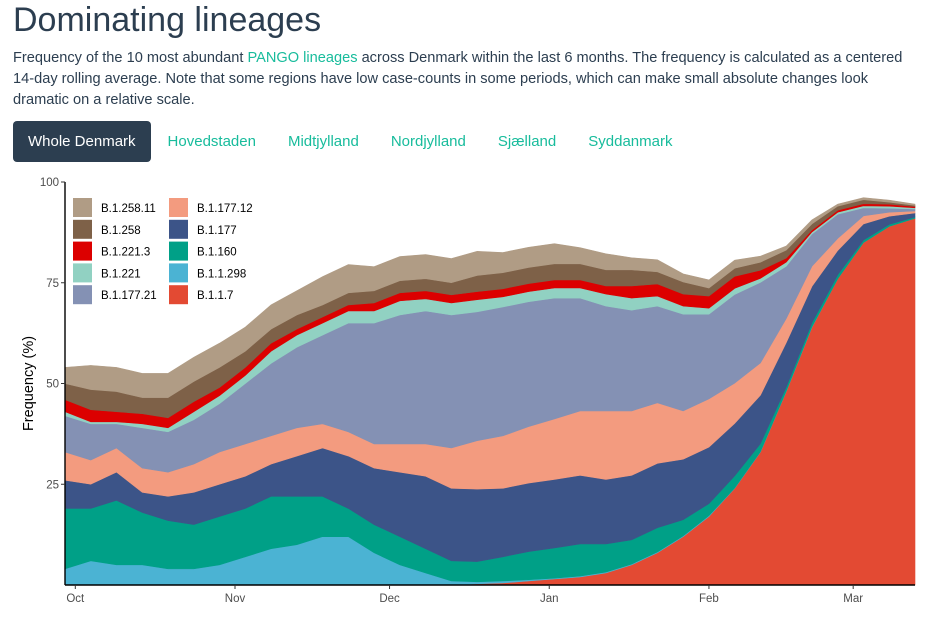  What do you see at coordinates (52, 485) in the screenshot?
I see `y-tick-label: 25` at bounding box center [52, 485].